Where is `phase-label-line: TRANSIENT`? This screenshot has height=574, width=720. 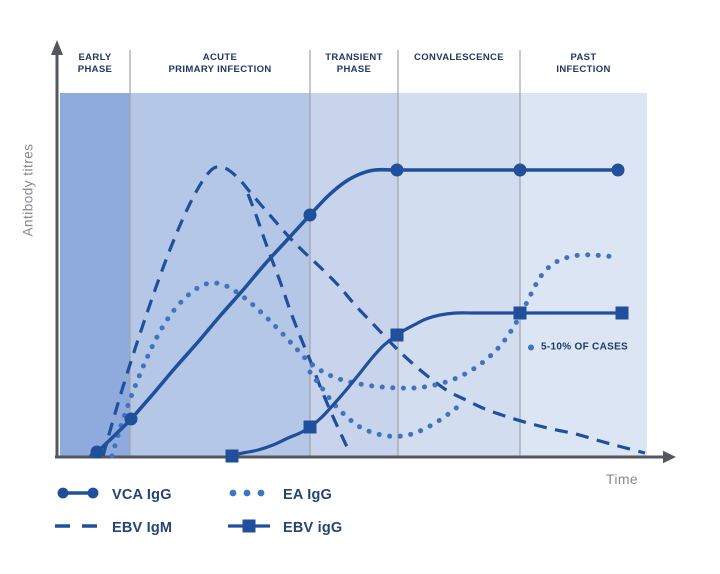 phase-label-line: TRANSIENT is located at coordinates (354, 57).